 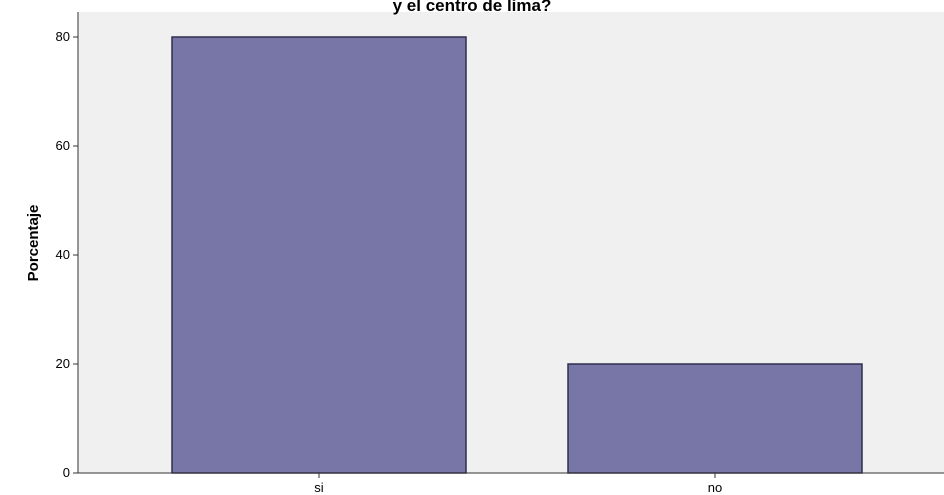 What do you see at coordinates (66, 472) in the screenshot?
I see `y-tick-label: 0` at bounding box center [66, 472].